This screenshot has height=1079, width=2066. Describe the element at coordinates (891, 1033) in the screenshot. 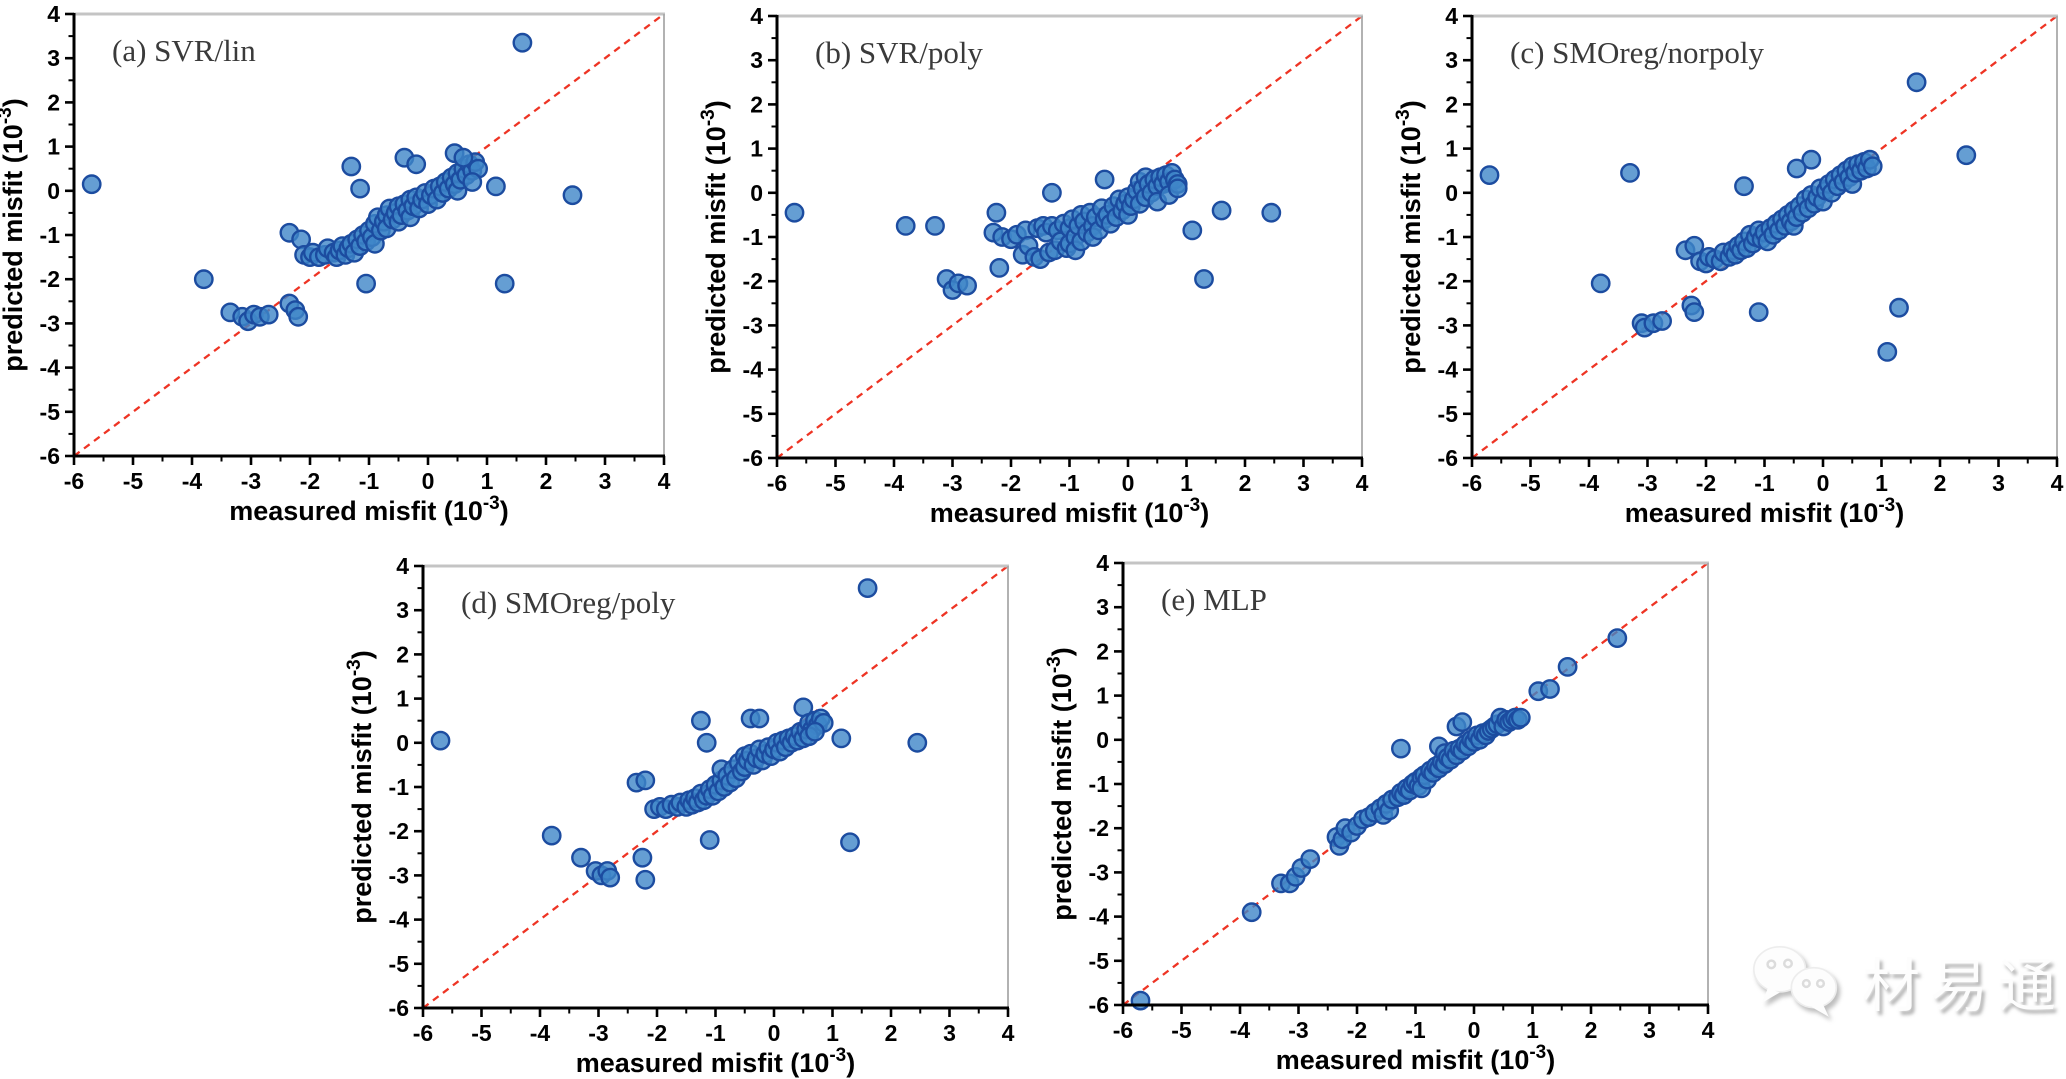

I see `x-tick-labels: 2` at that location.